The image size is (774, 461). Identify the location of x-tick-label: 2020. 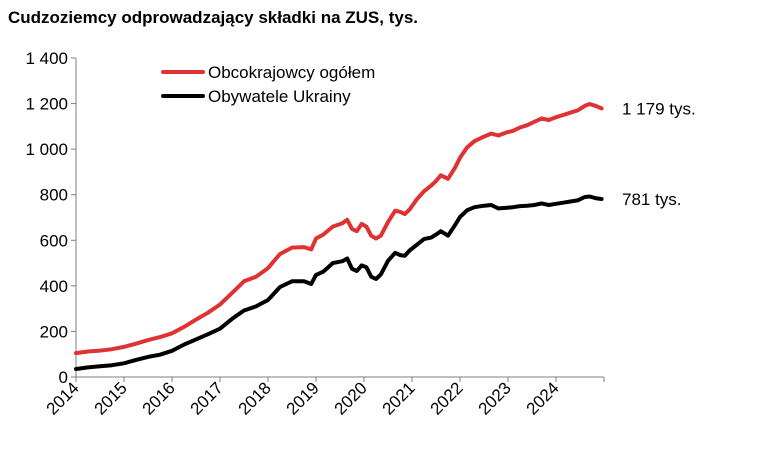
(351, 398).